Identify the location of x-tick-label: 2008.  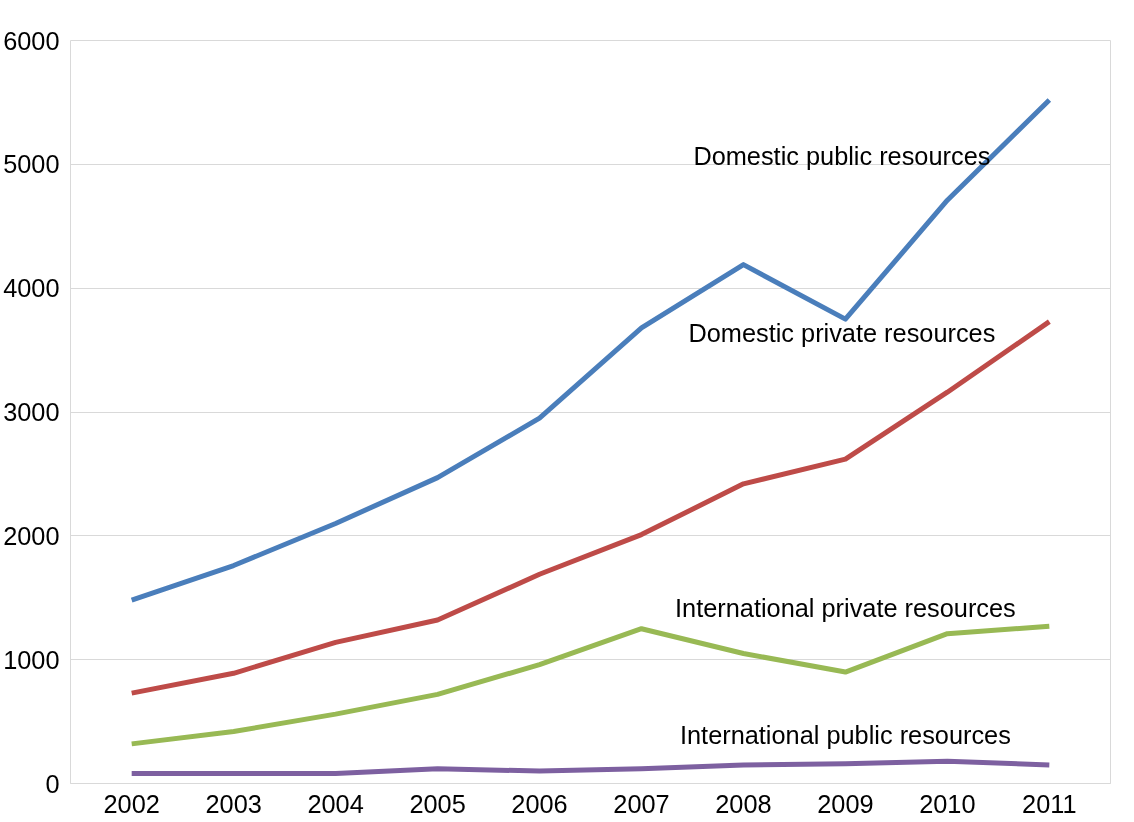
(743, 803).